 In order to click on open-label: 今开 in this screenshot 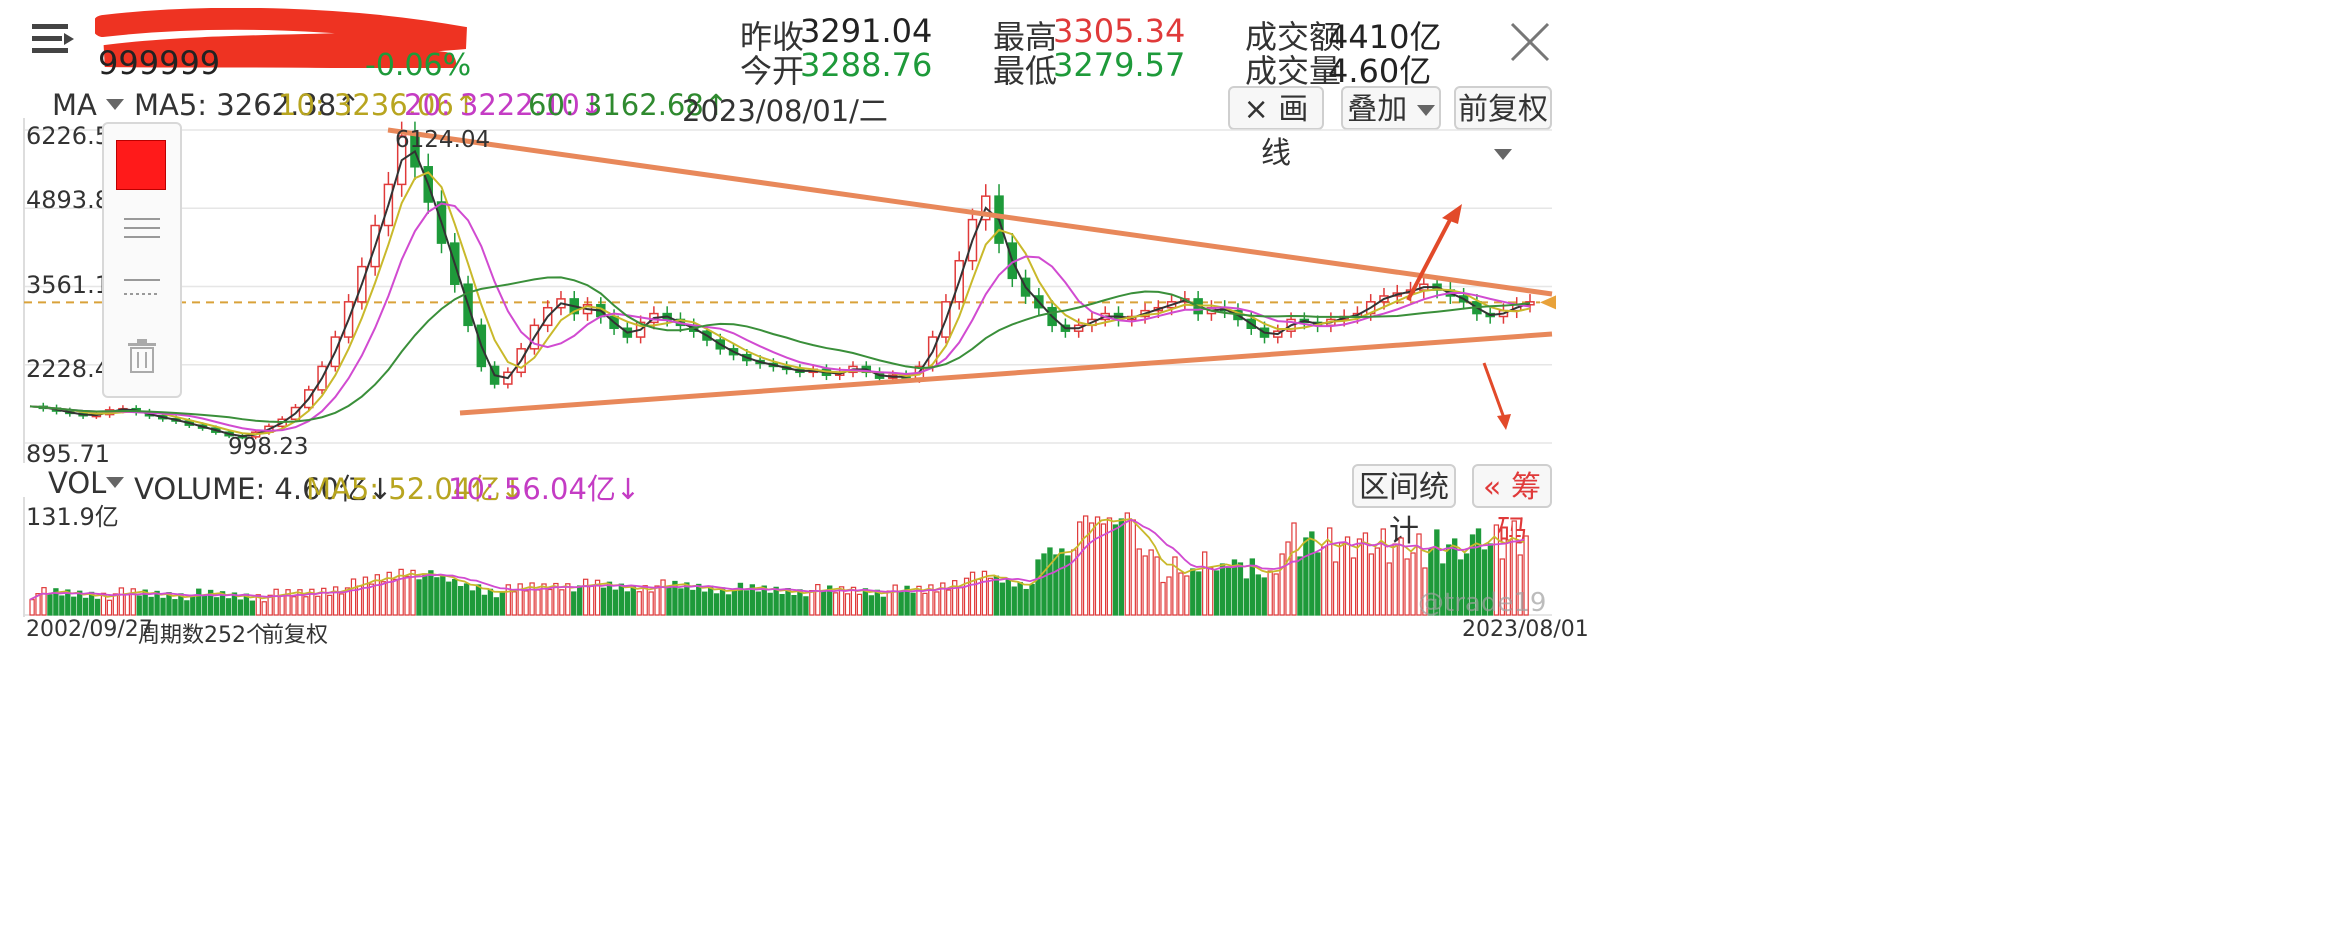, I will do `click(772, 71)`.